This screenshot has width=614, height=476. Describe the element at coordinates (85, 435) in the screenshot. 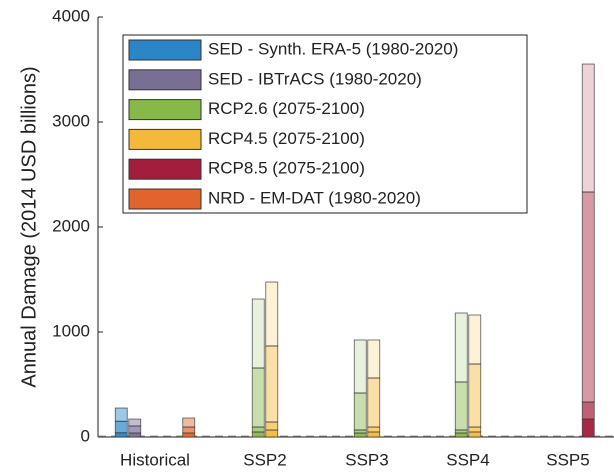

I see `y-tick-label: 0` at that location.